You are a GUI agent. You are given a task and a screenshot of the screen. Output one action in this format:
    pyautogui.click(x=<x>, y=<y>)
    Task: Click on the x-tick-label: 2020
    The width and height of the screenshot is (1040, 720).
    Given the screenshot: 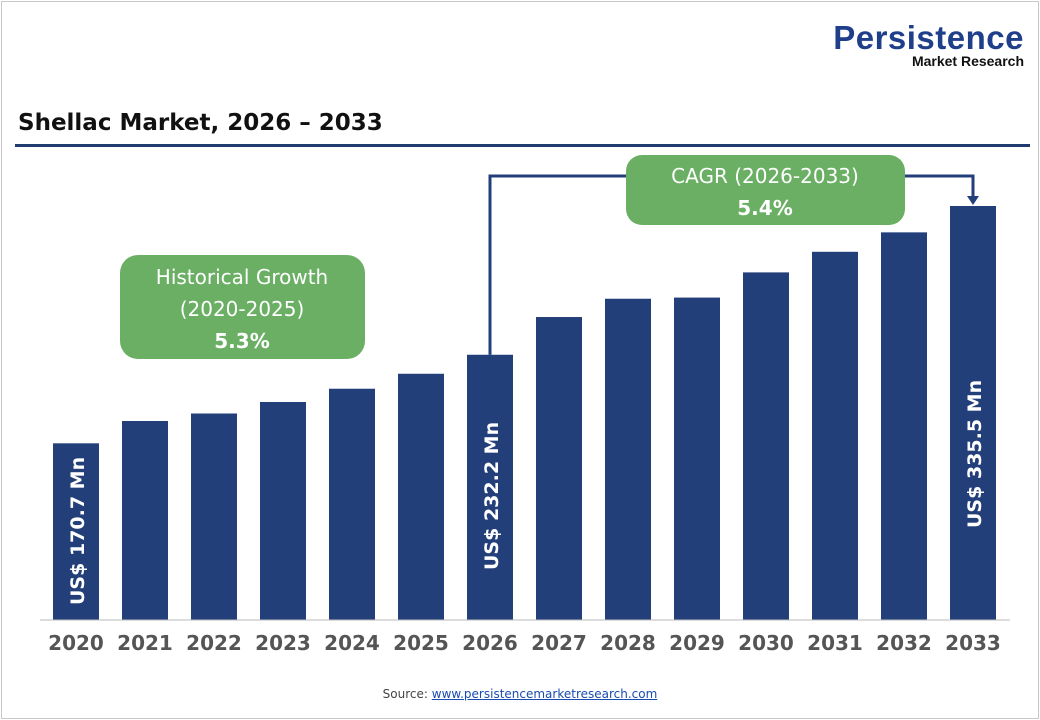 What is the action you would take?
    pyautogui.click(x=76, y=643)
    